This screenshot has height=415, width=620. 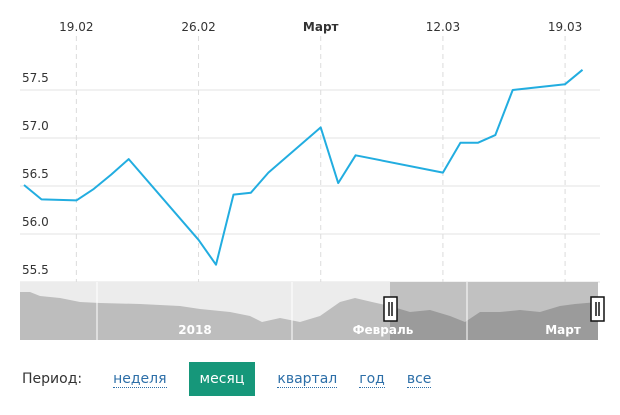 What do you see at coordinates (35, 270) in the screenshot?
I see `y-tick-label: 55.5` at bounding box center [35, 270].